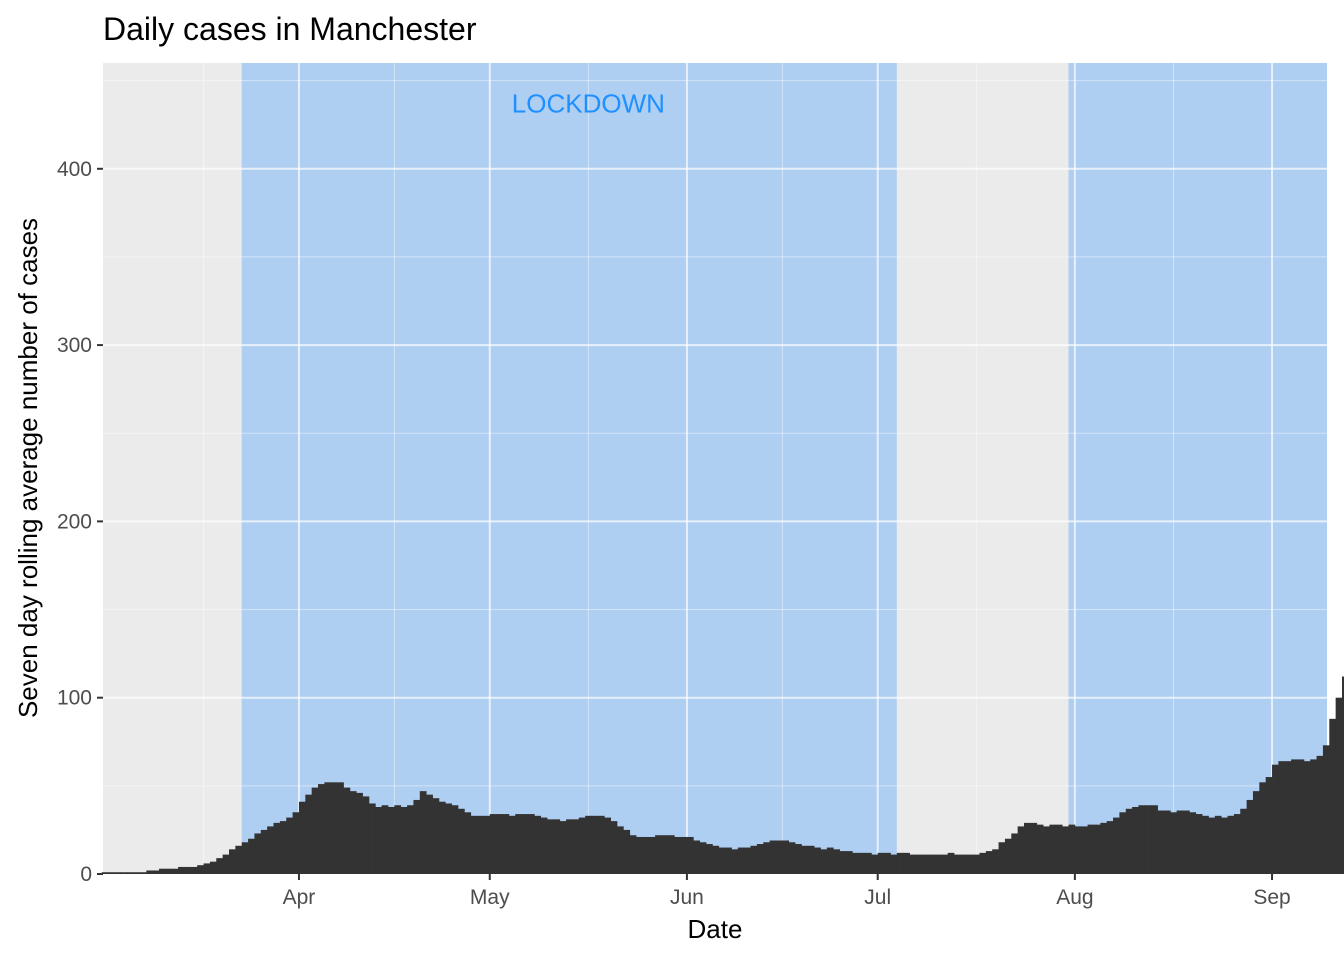 The height and width of the screenshot is (960, 1344). What do you see at coordinates (74, 698) in the screenshot?
I see `y-tick-label: 100` at bounding box center [74, 698].